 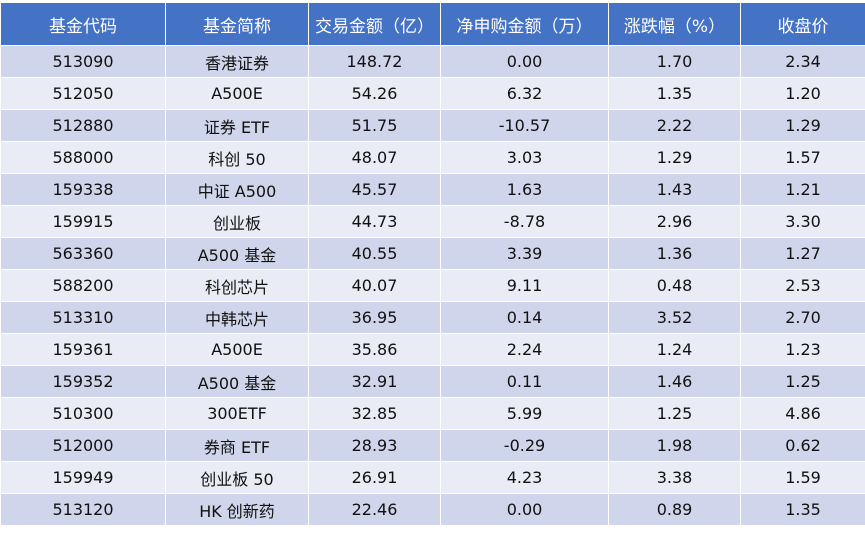 I want to click on table-cell: 22.46, so click(x=375, y=510).